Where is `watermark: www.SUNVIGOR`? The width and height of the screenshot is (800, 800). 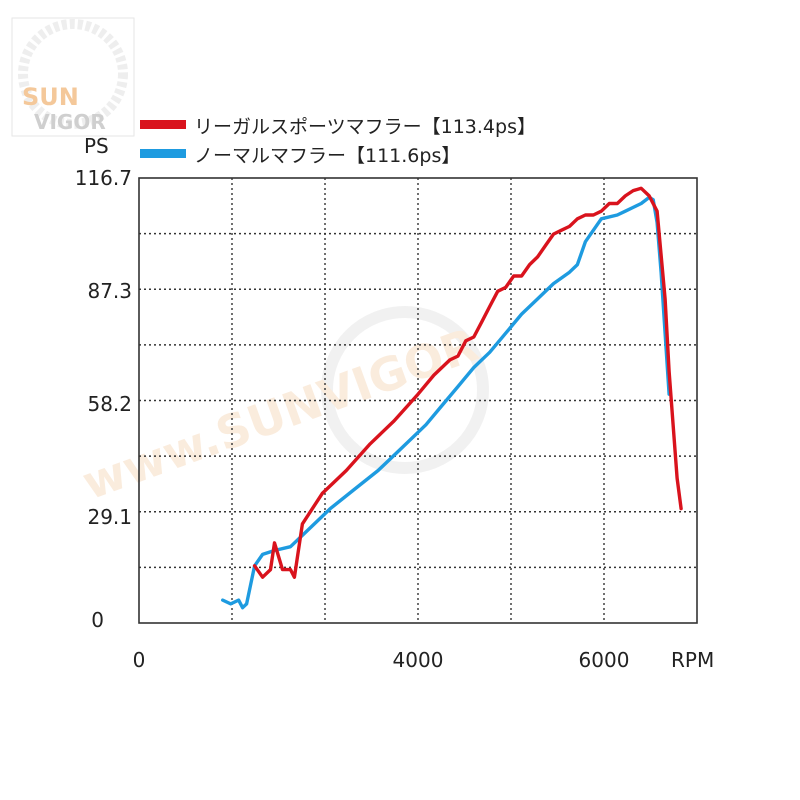
watermark: www.SUNVIGOR is located at coordinates (282, 408).